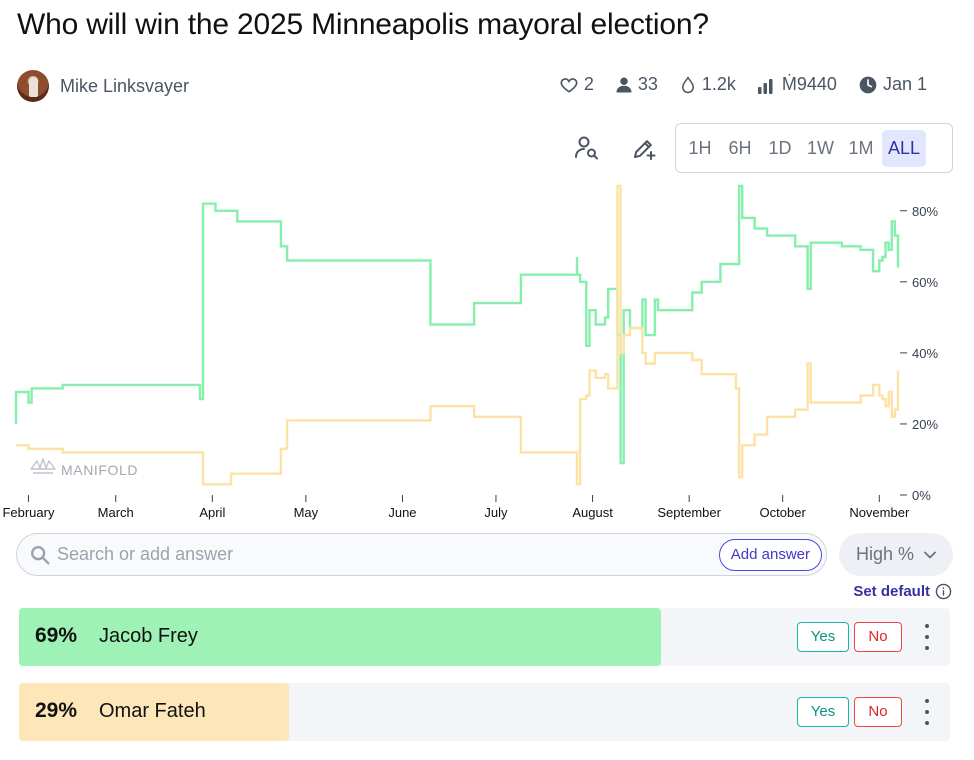 This screenshot has width=974, height=760. Describe the element at coordinates (377, 554) in the screenshot. I see `search-input` at that location.